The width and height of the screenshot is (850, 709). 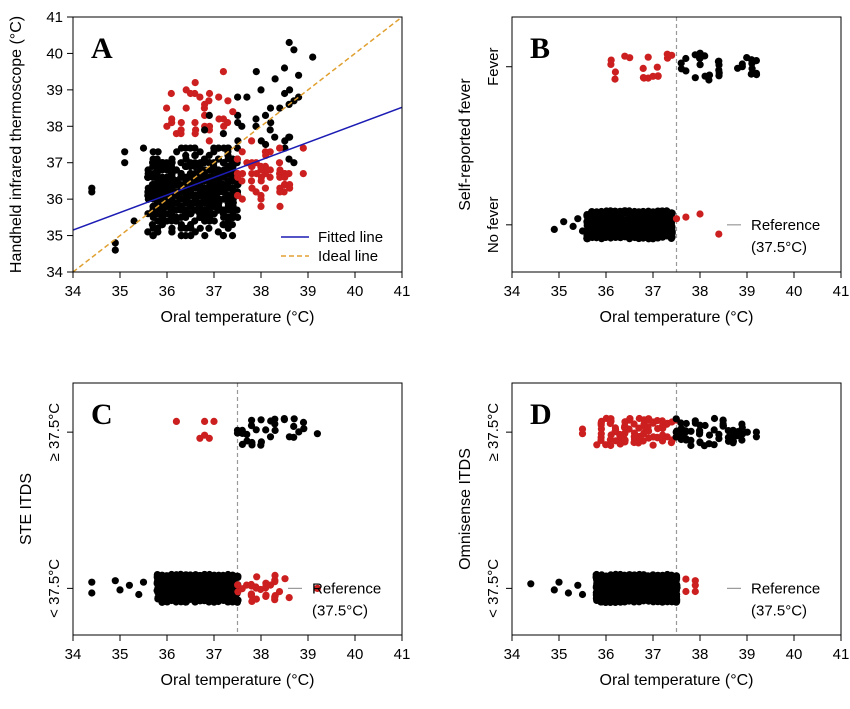 What do you see at coordinates (402, 654) in the screenshot?
I see `x-tick-label: 41` at bounding box center [402, 654].